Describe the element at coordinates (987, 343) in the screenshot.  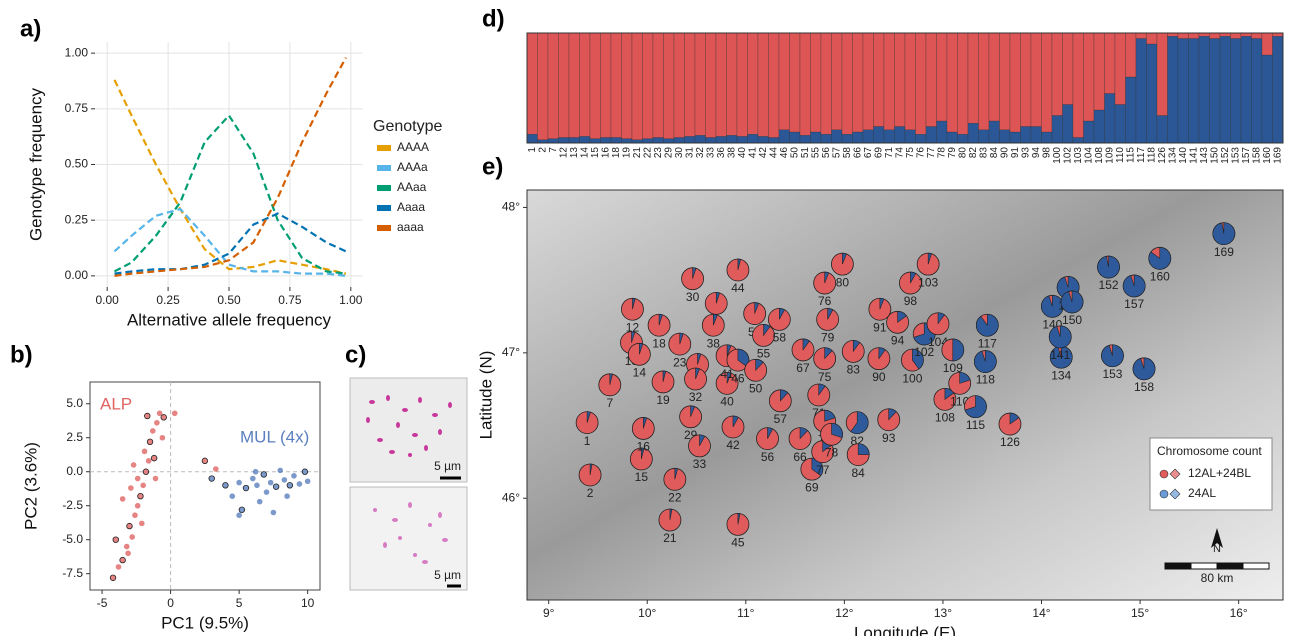
I see `pie-label: 117` at that location.